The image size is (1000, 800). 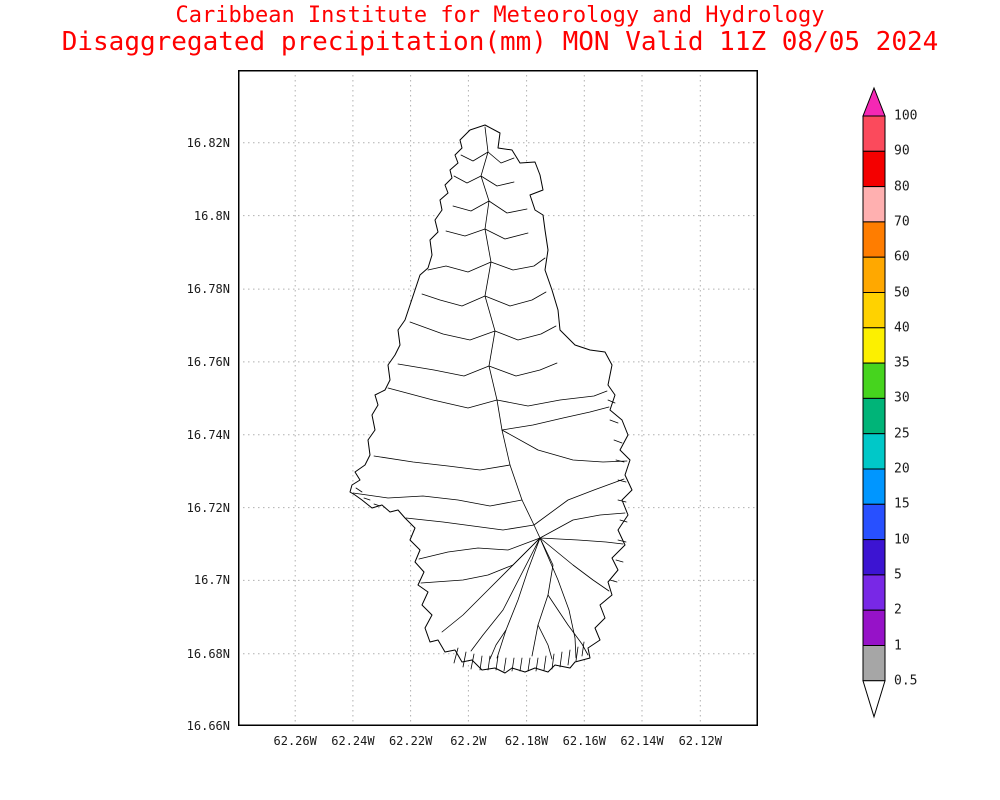 I want to click on colorbar: 100 90 80 70 60 50 40 35 30 25 20 15 10 5 2 1 0.5, so click(x=902, y=411).